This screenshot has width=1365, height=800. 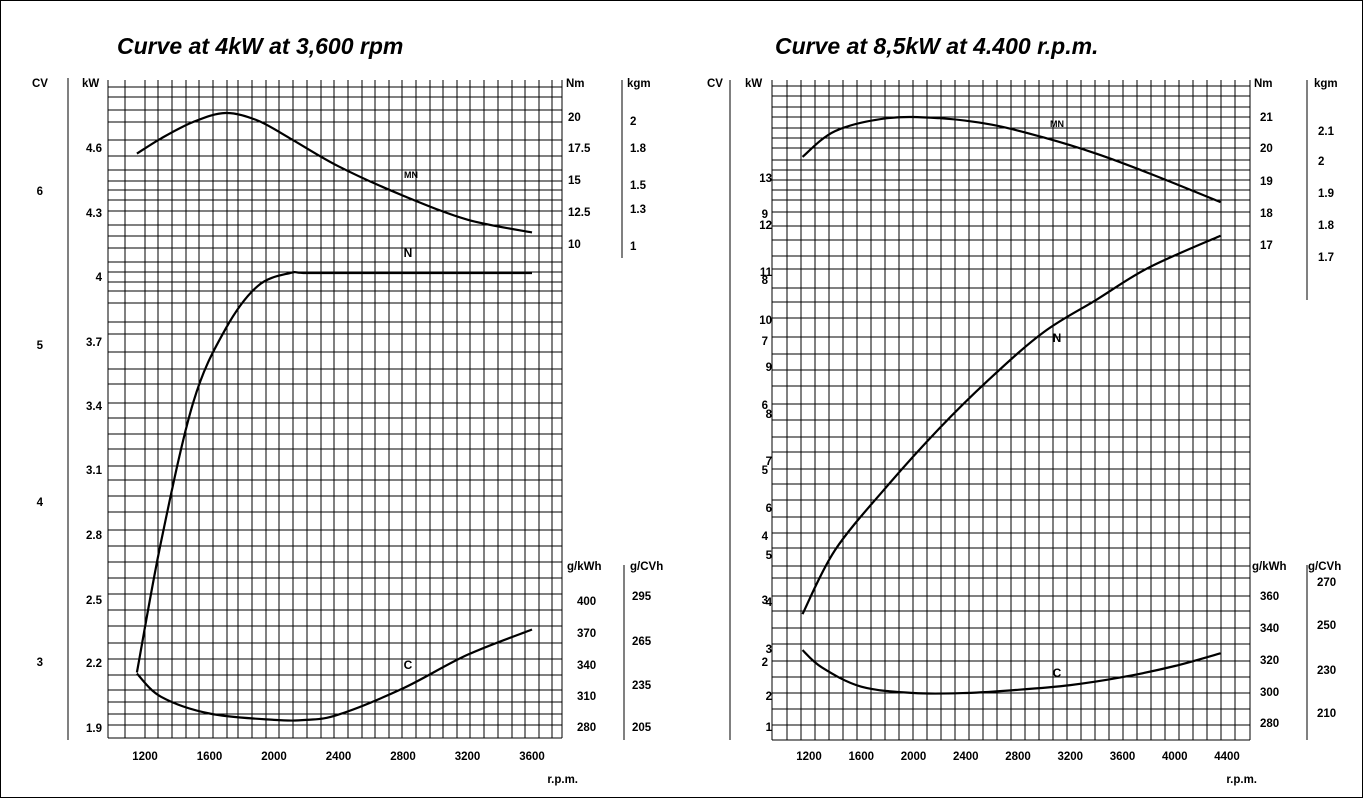 What do you see at coordinates (633, 247) in the screenshot?
I see `kgm-tick-label: 1` at bounding box center [633, 247].